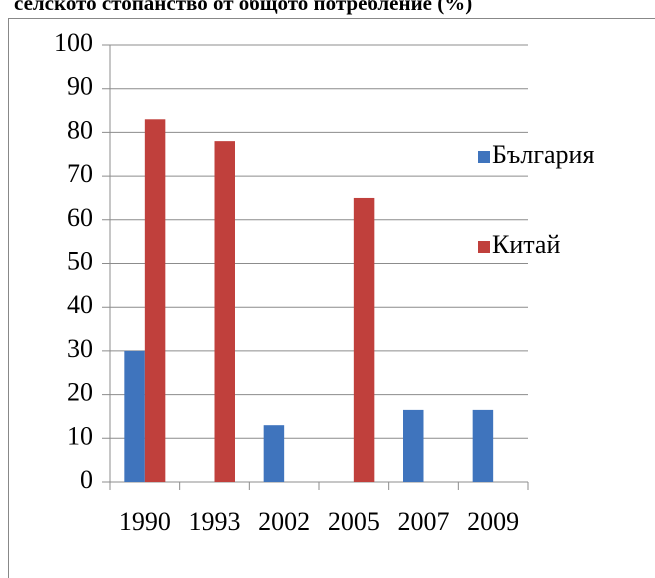 The image size is (655, 578). Describe the element at coordinates (86, 479) in the screenshot. I see `y-tick-label: 0` at that location.